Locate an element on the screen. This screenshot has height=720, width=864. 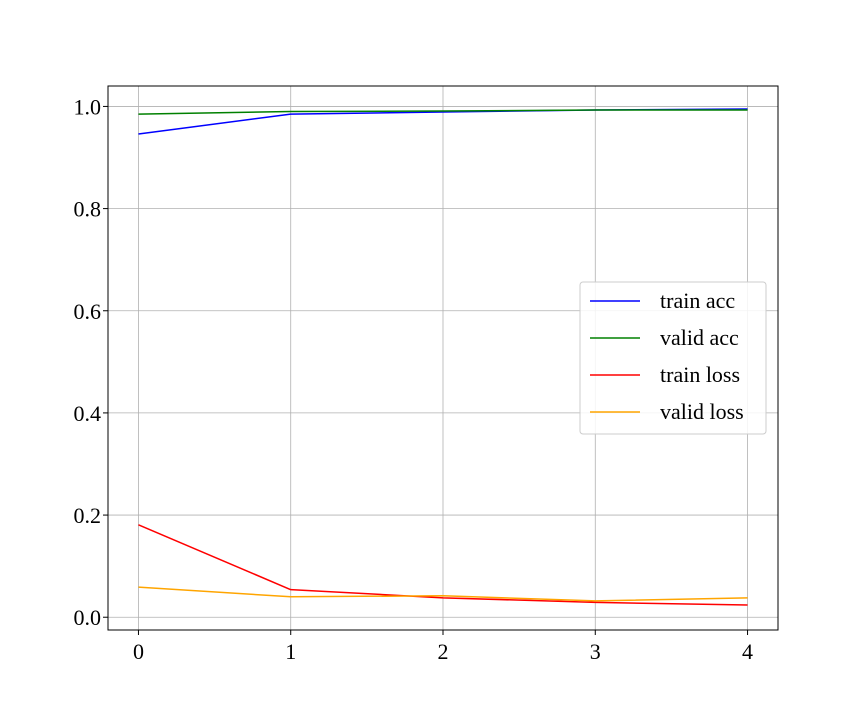
legend-box is located at coordinates (673, 358).